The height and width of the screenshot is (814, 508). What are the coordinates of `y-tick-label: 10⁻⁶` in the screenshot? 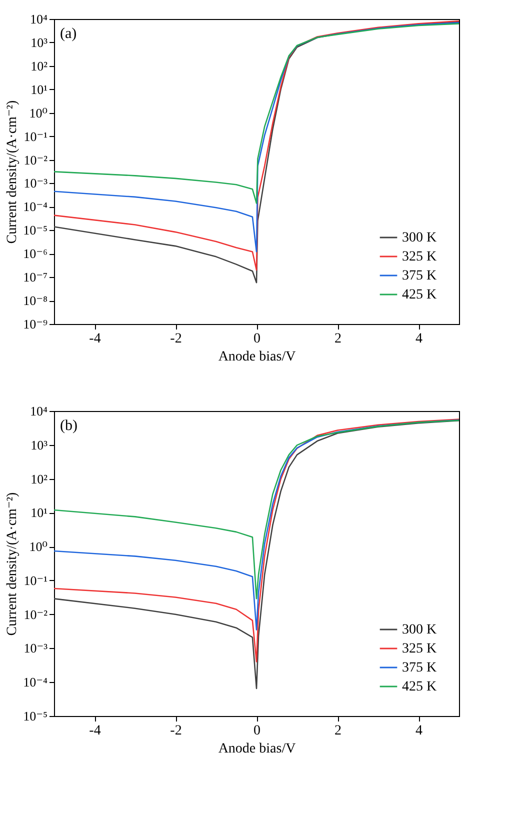 It's located at (35, 254).